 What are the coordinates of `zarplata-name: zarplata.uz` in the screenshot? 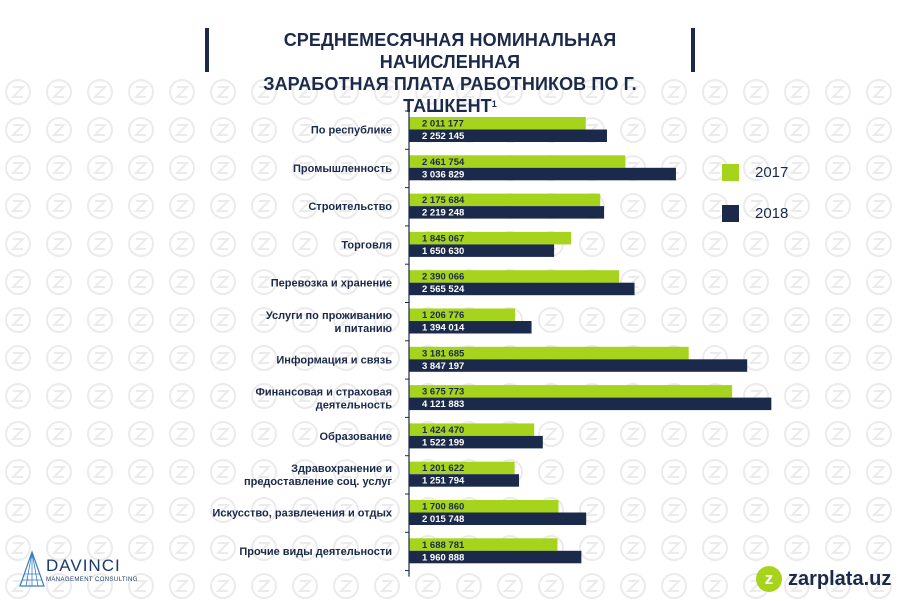 It's located at (840, 578).